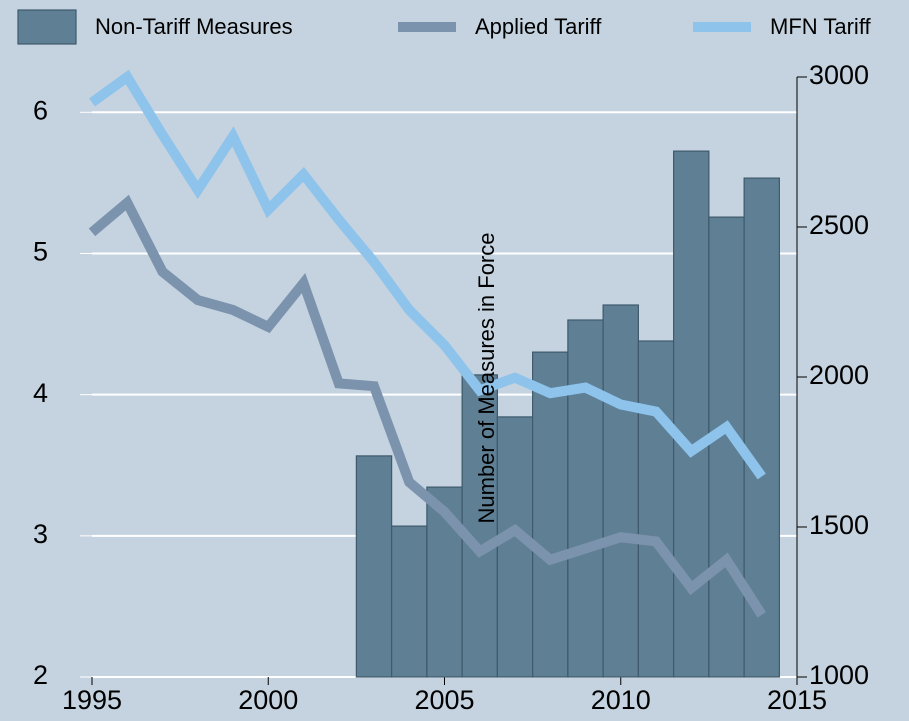 The image size is (909, 721). What do you see at coordinates (268, 700) in the screenshot?
I see `x-tick-label: 2000` at bounding box center [268, 700].